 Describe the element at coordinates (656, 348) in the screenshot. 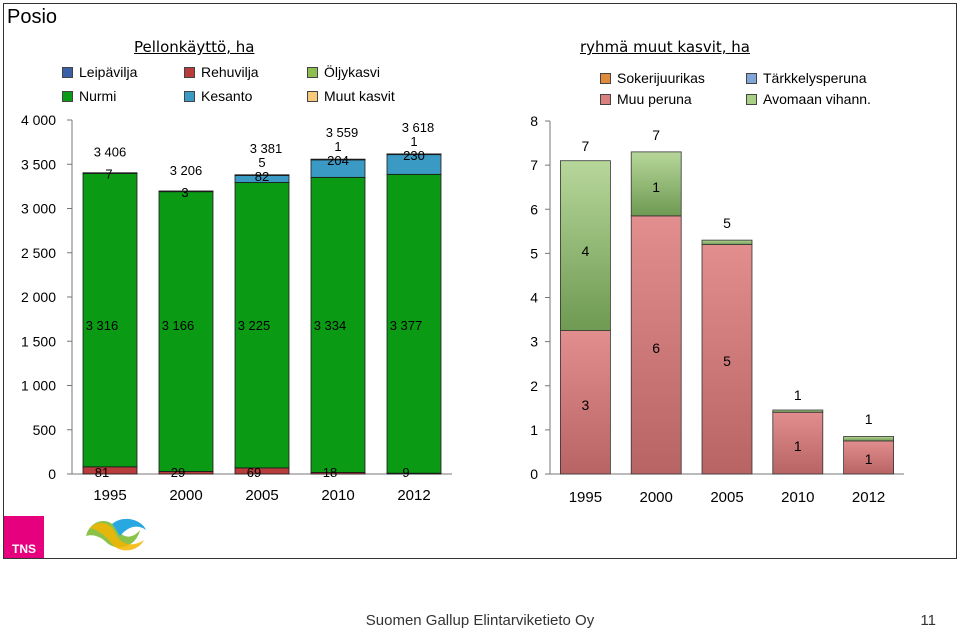

I see `data-label: 6` at that location.